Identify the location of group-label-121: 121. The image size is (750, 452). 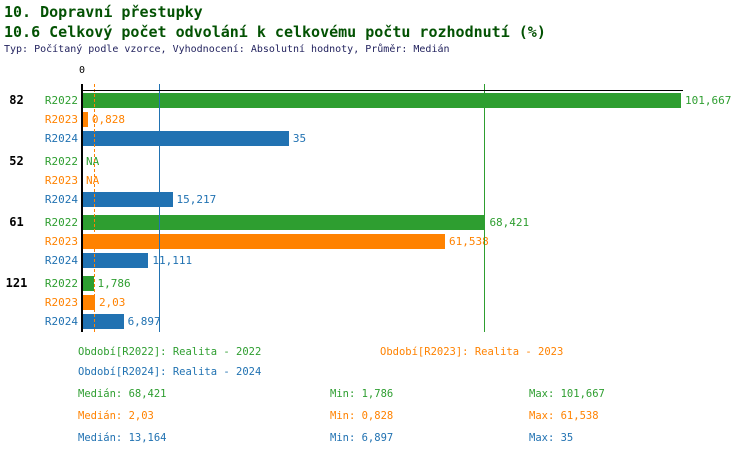
(16, 283).